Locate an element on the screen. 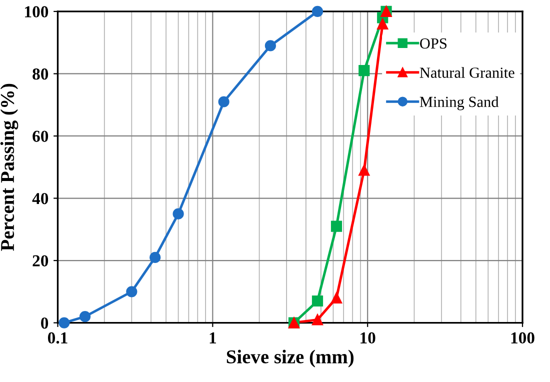  x-tick-label: 0.1 is located at coordinates (58, 338).